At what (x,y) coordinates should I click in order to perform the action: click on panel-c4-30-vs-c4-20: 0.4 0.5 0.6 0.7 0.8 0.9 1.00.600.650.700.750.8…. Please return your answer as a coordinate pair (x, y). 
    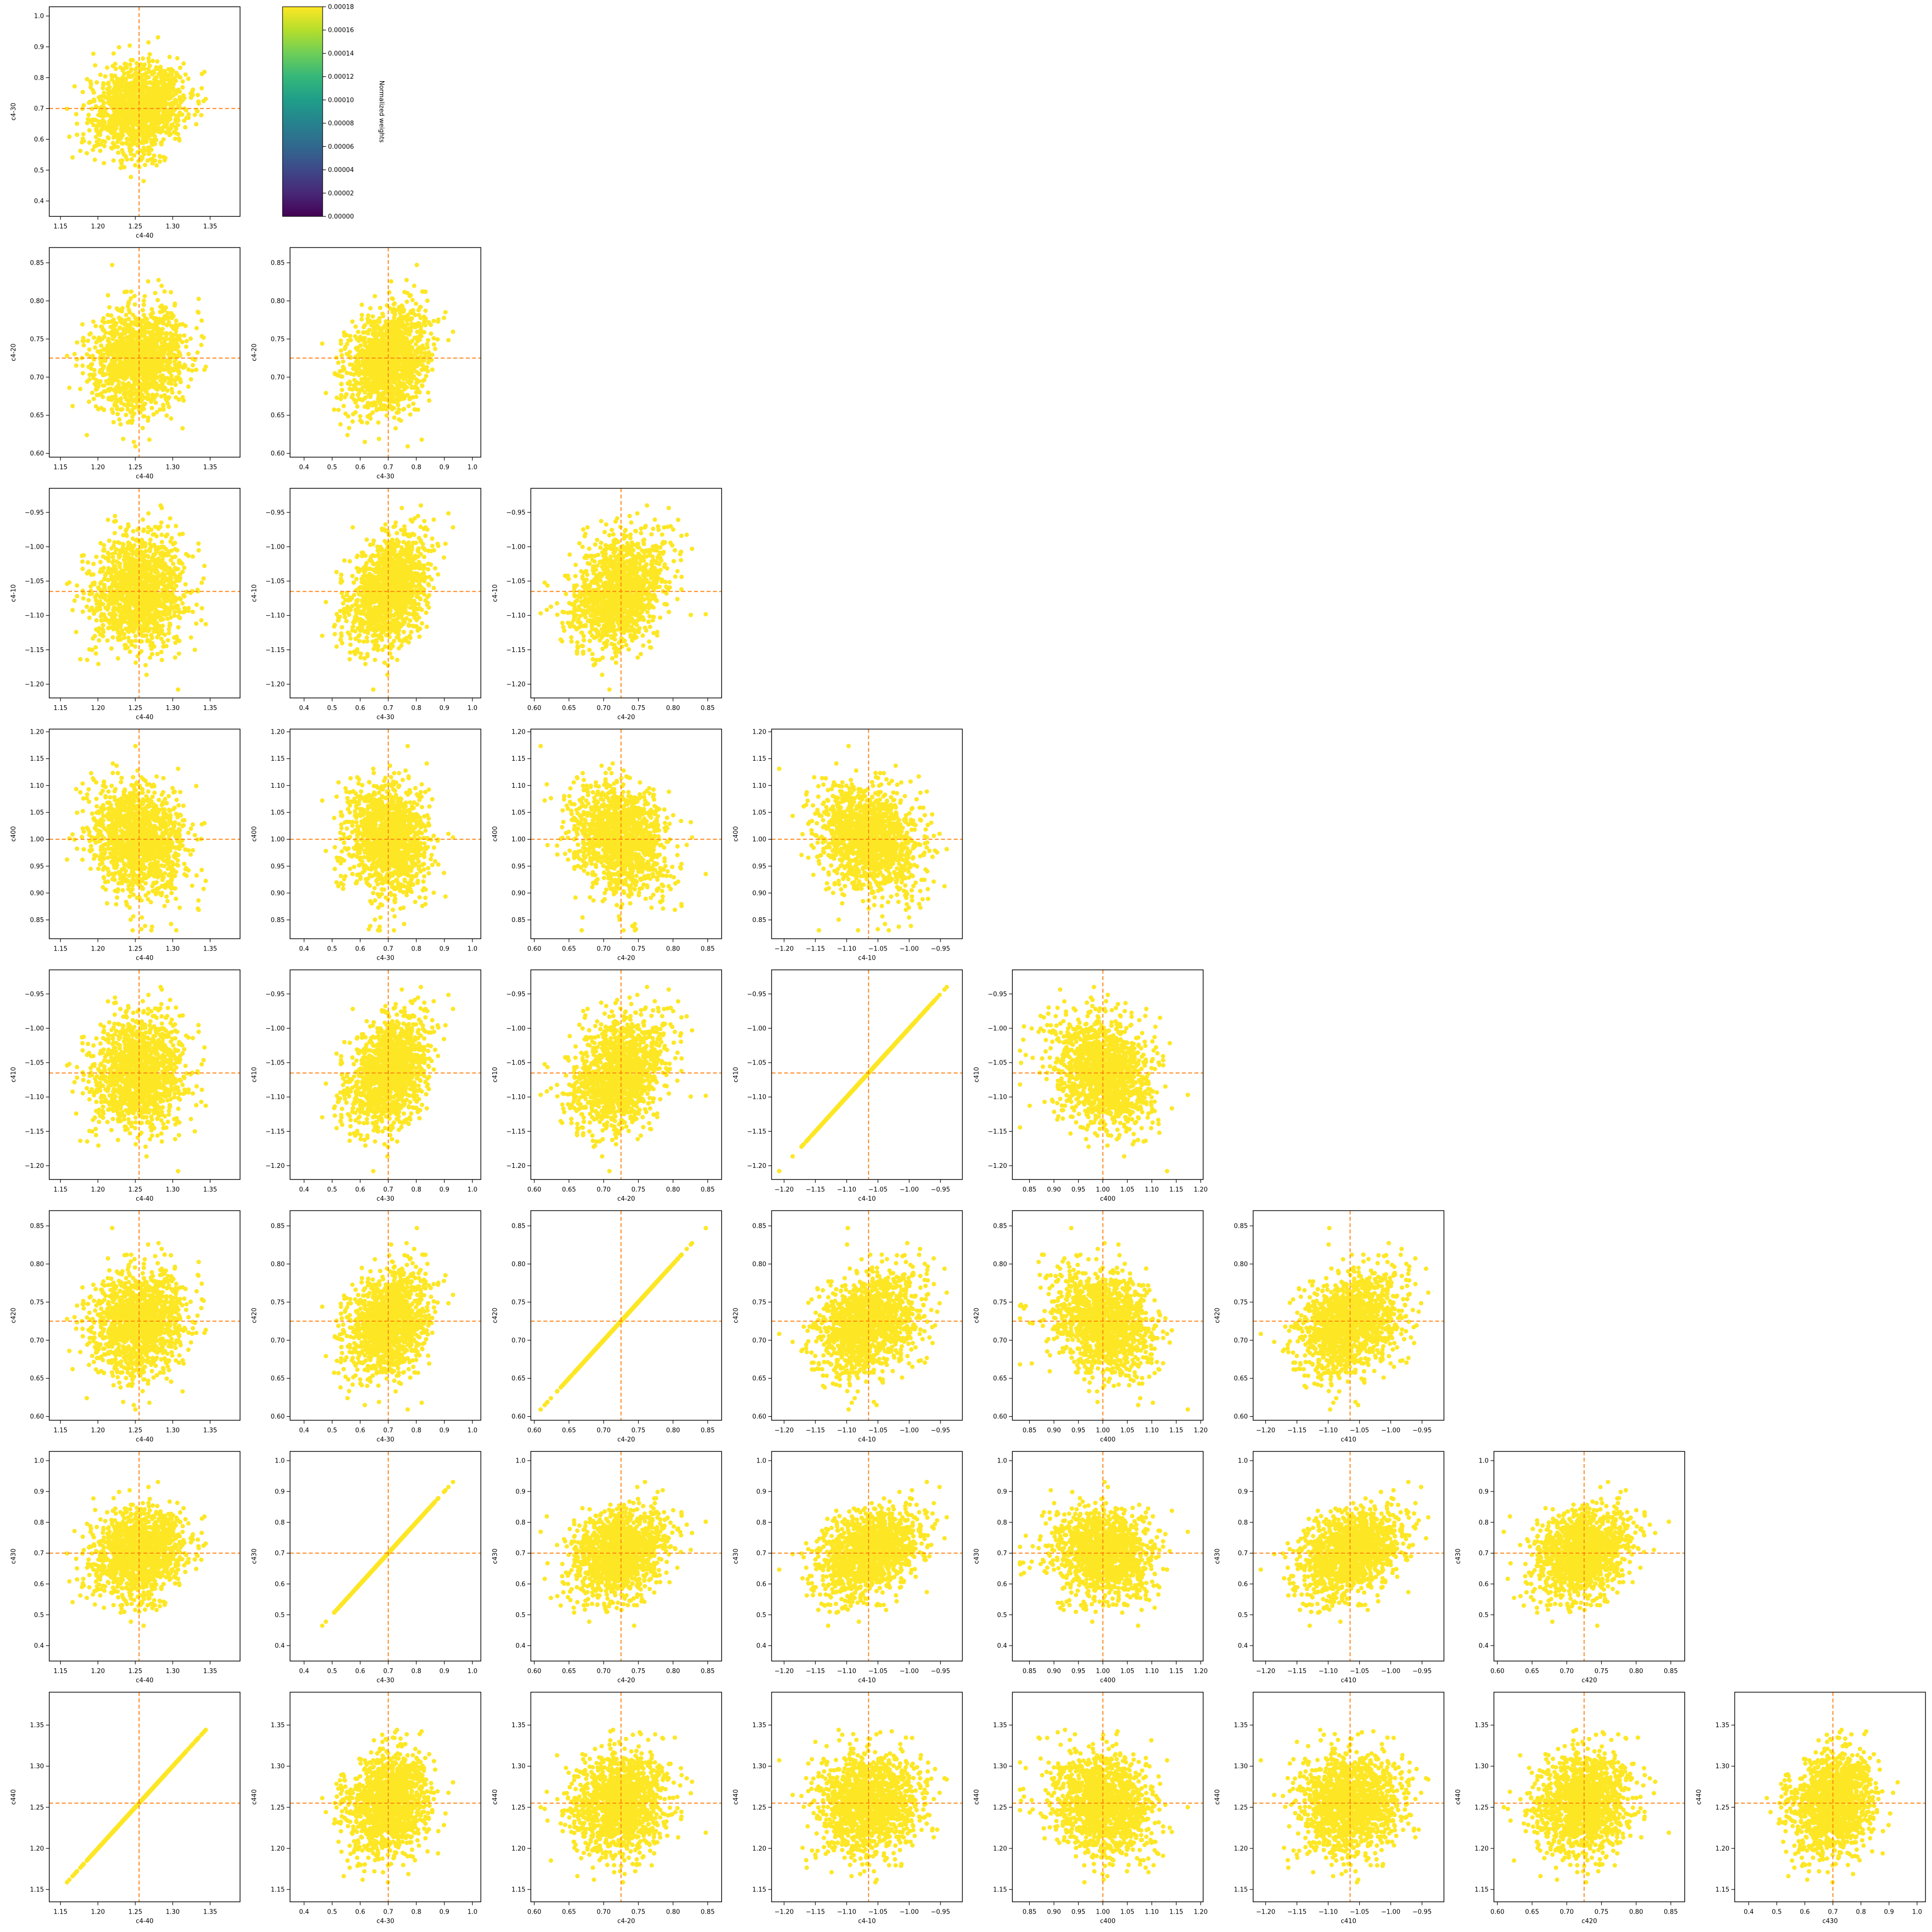
    Looking at the image, I should click on (366, 364).